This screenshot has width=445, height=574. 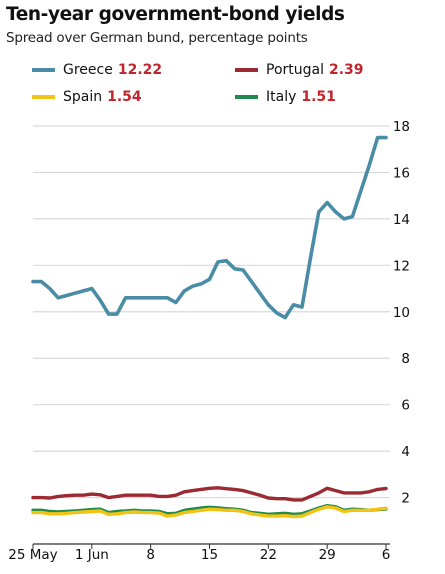 What do you see at coordinates (268, 555) in the screenshot?
I see `x-tick-label: 22` at bounding box center [268, 555].